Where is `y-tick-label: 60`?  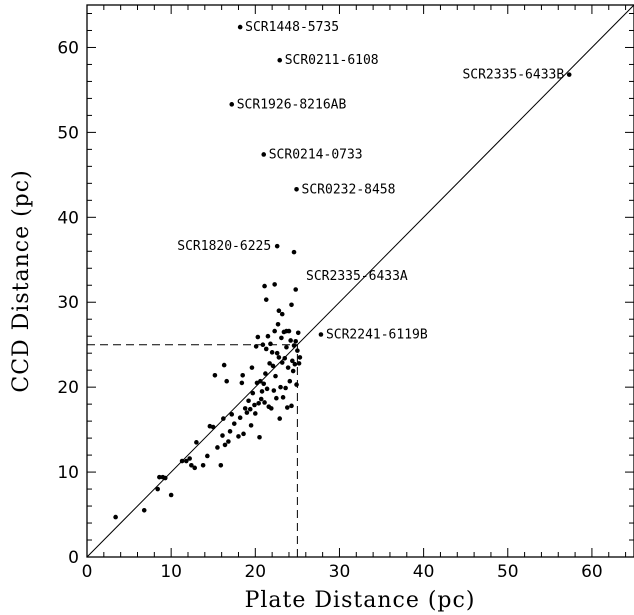 y-tick-label: 60 is located at coordinates (68, 48).